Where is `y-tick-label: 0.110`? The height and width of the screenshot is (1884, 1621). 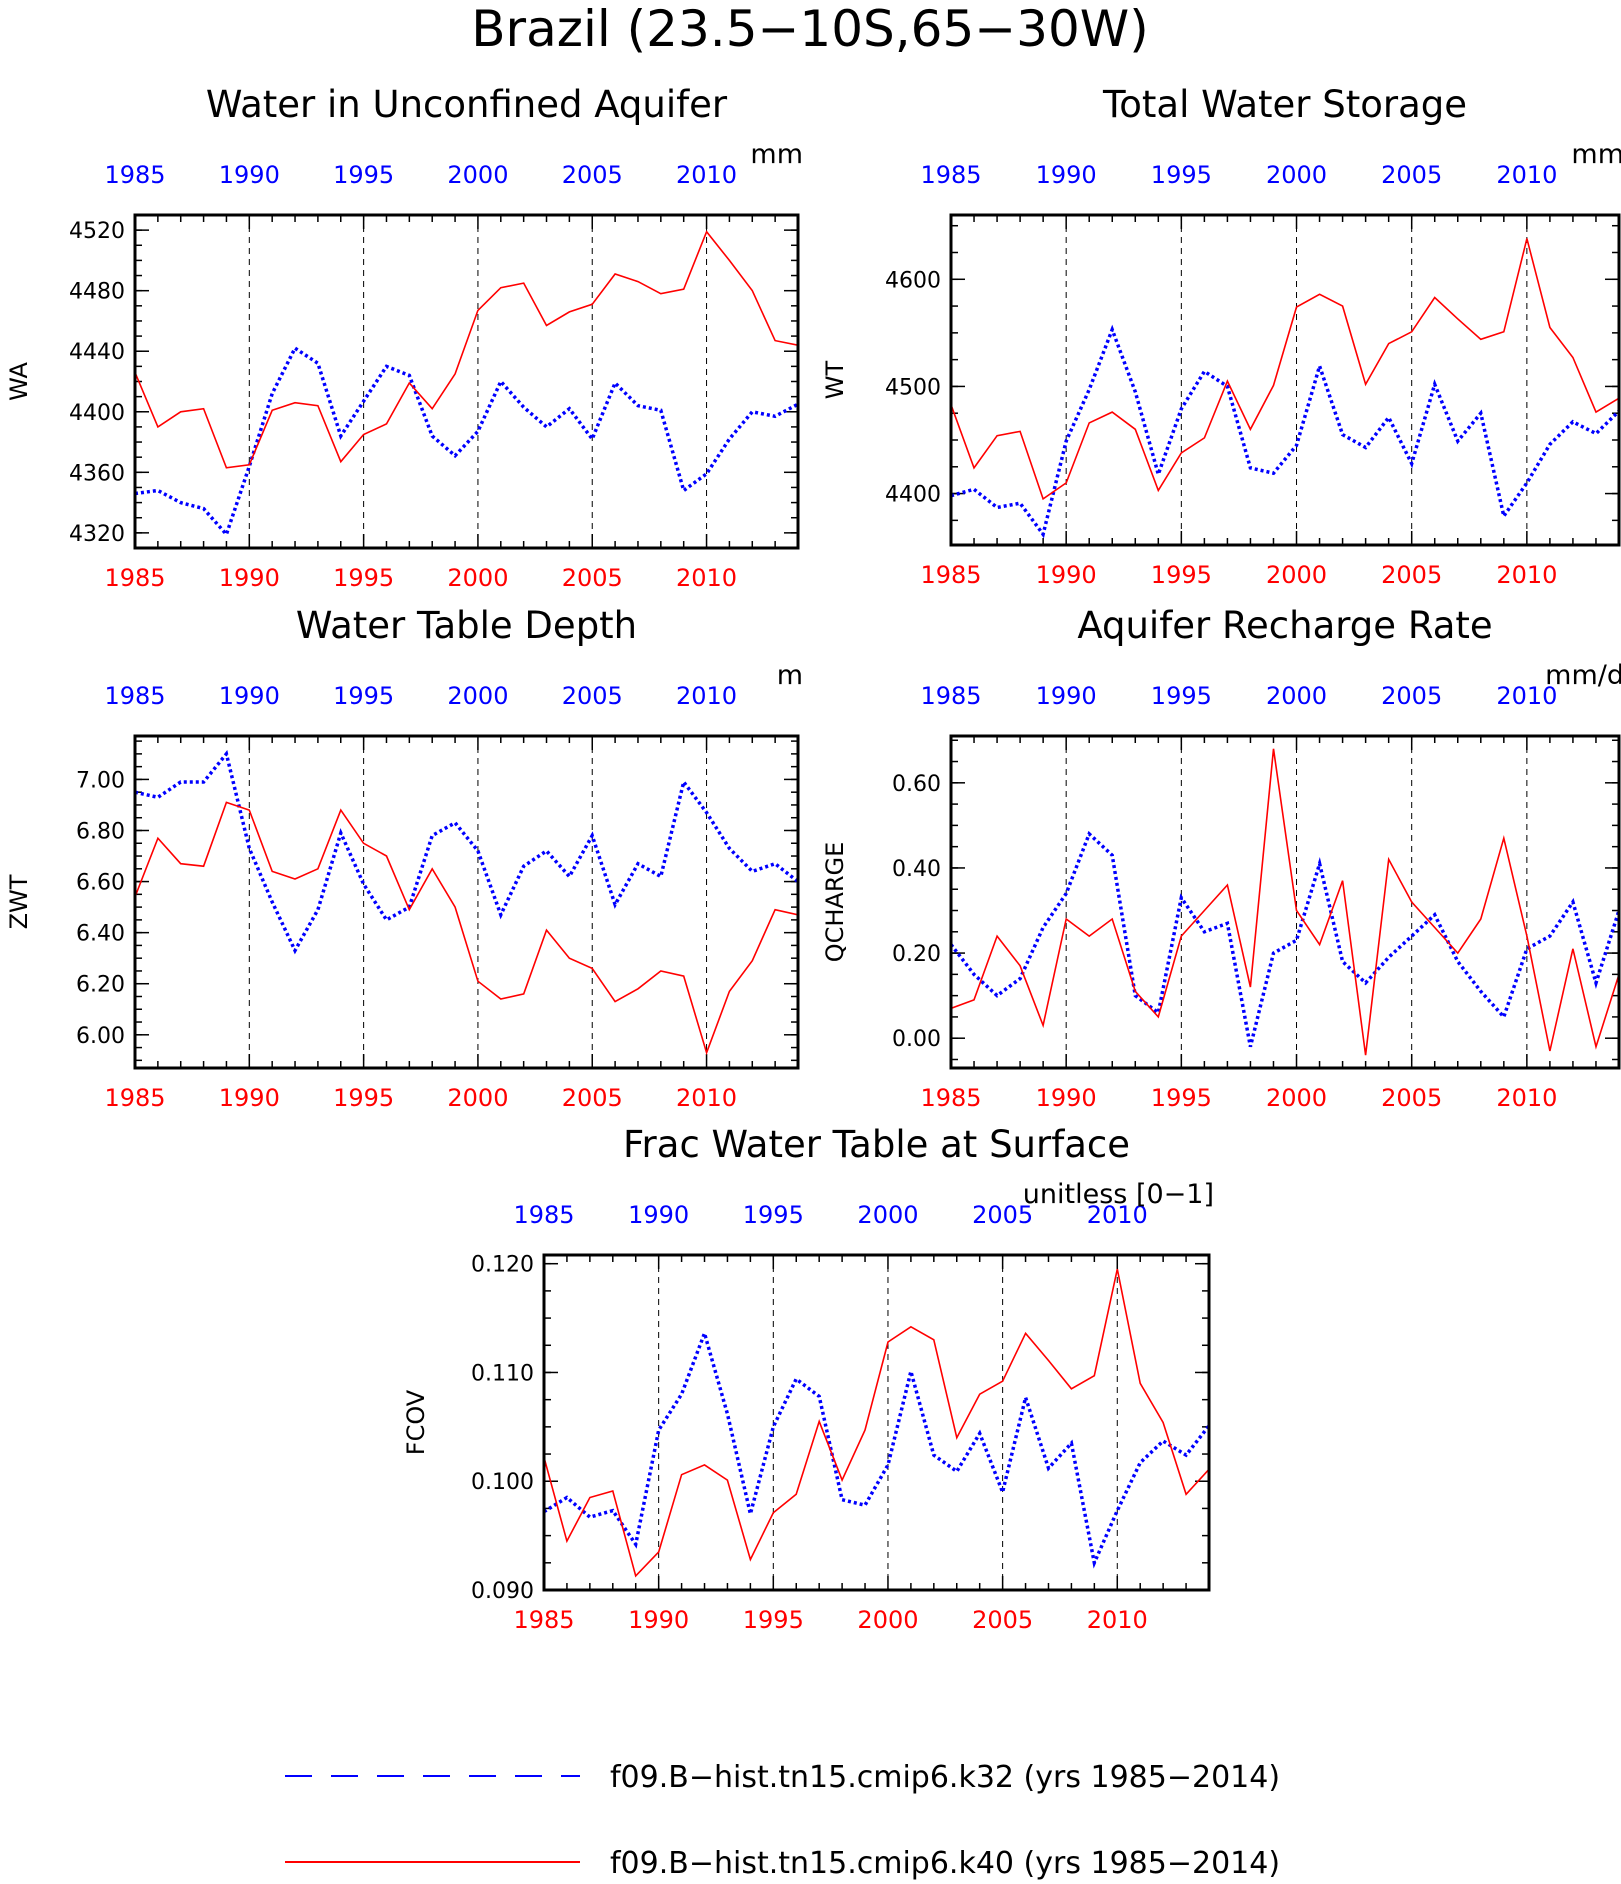 y-tick-label: 0.110 is located at coordinates (502, 1373).